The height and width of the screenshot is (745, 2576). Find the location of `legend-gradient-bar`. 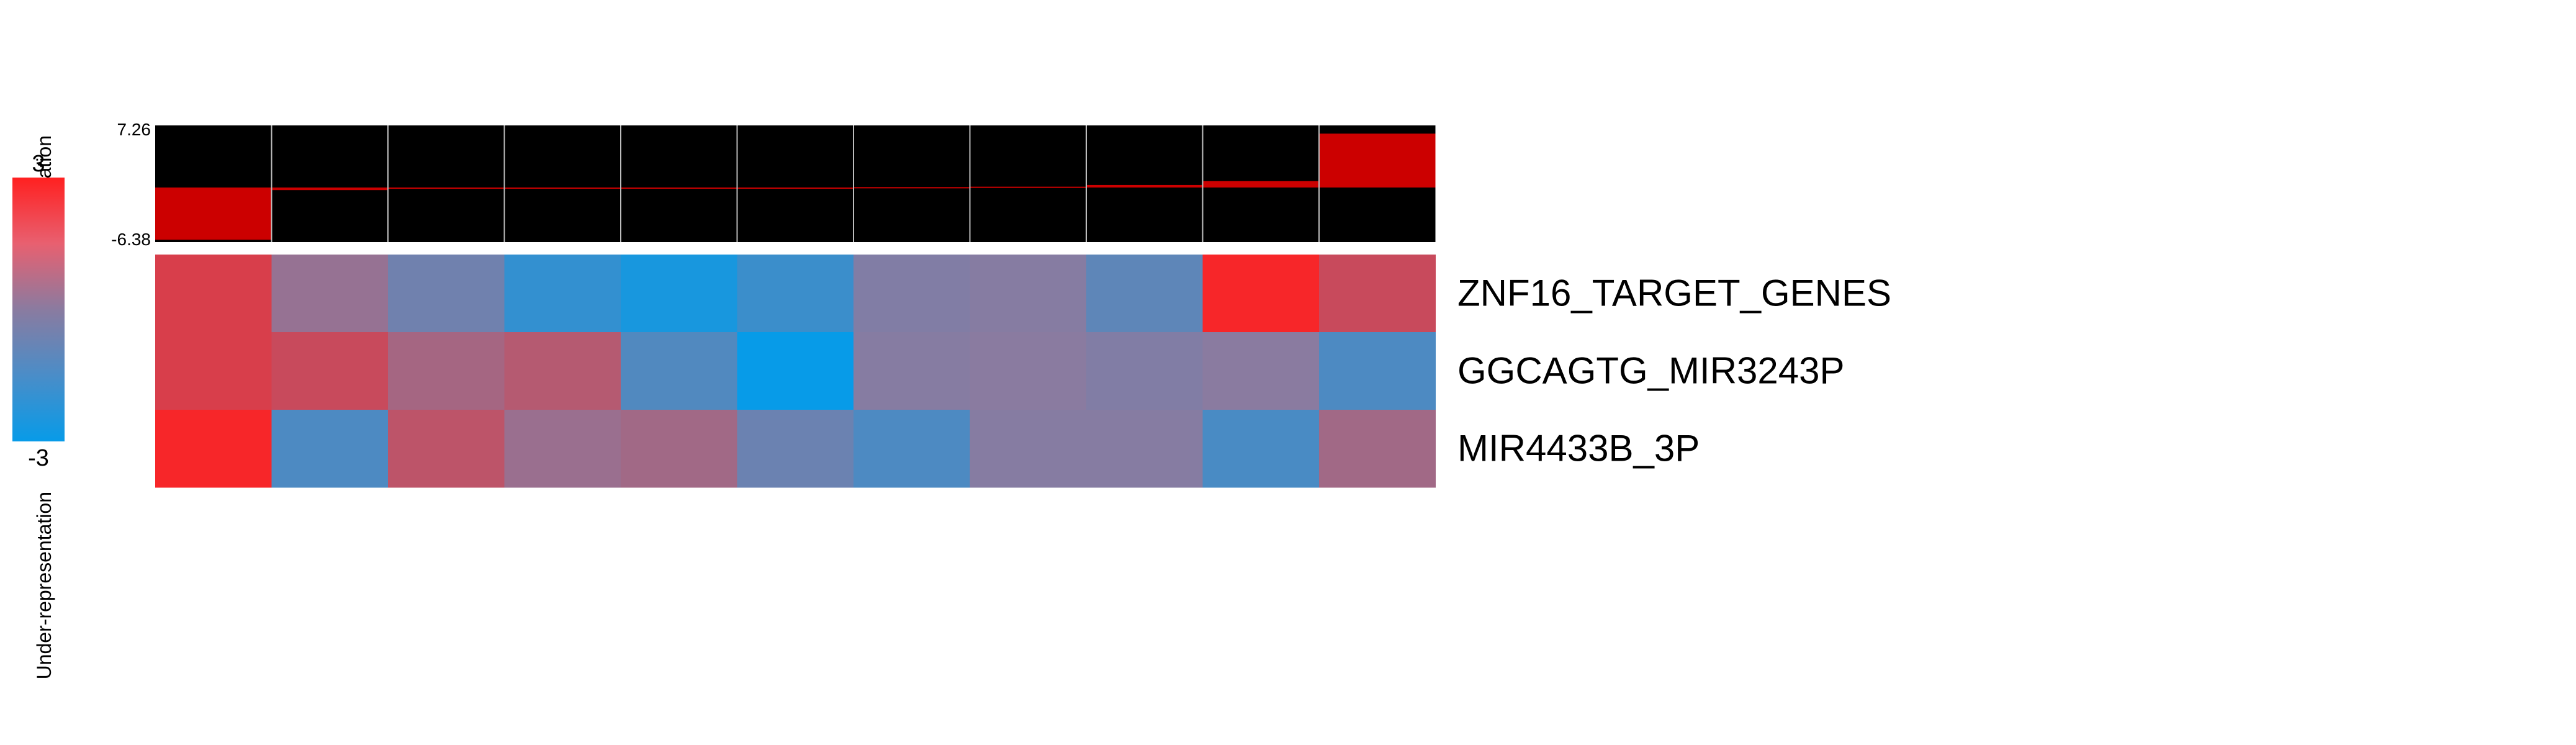

legend-gradient-bar is located at coordinates (38, 309).